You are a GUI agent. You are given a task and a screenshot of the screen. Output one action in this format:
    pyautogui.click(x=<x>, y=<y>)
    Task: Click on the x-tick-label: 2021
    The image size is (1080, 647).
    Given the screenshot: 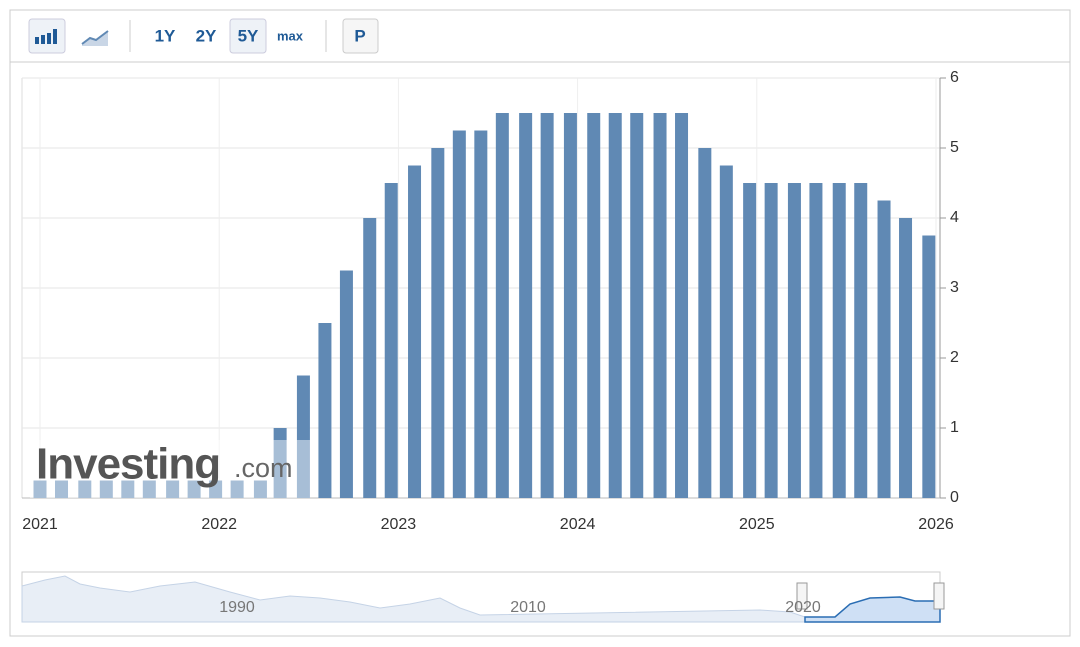 What is the action you would take?
    pyautogui.click(x=40, y=524)
    